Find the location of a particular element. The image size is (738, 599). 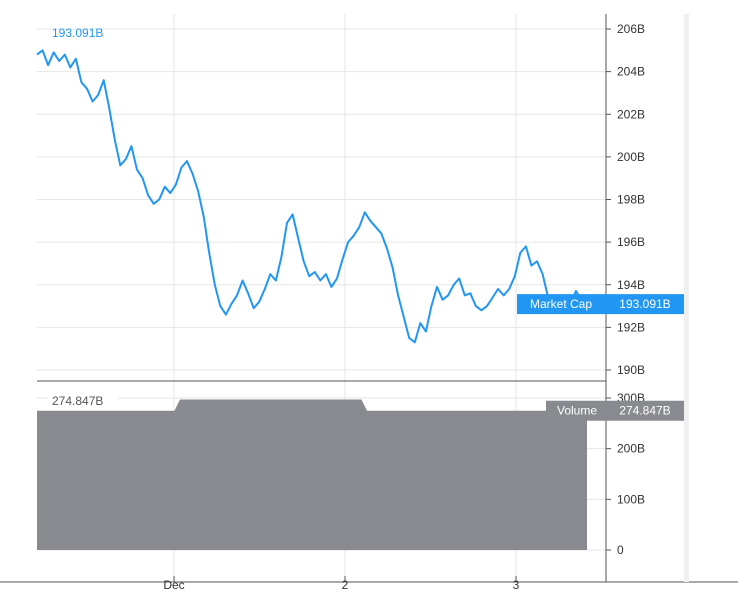

volume-tick-label: 200B is located at coordinates (631, 449).